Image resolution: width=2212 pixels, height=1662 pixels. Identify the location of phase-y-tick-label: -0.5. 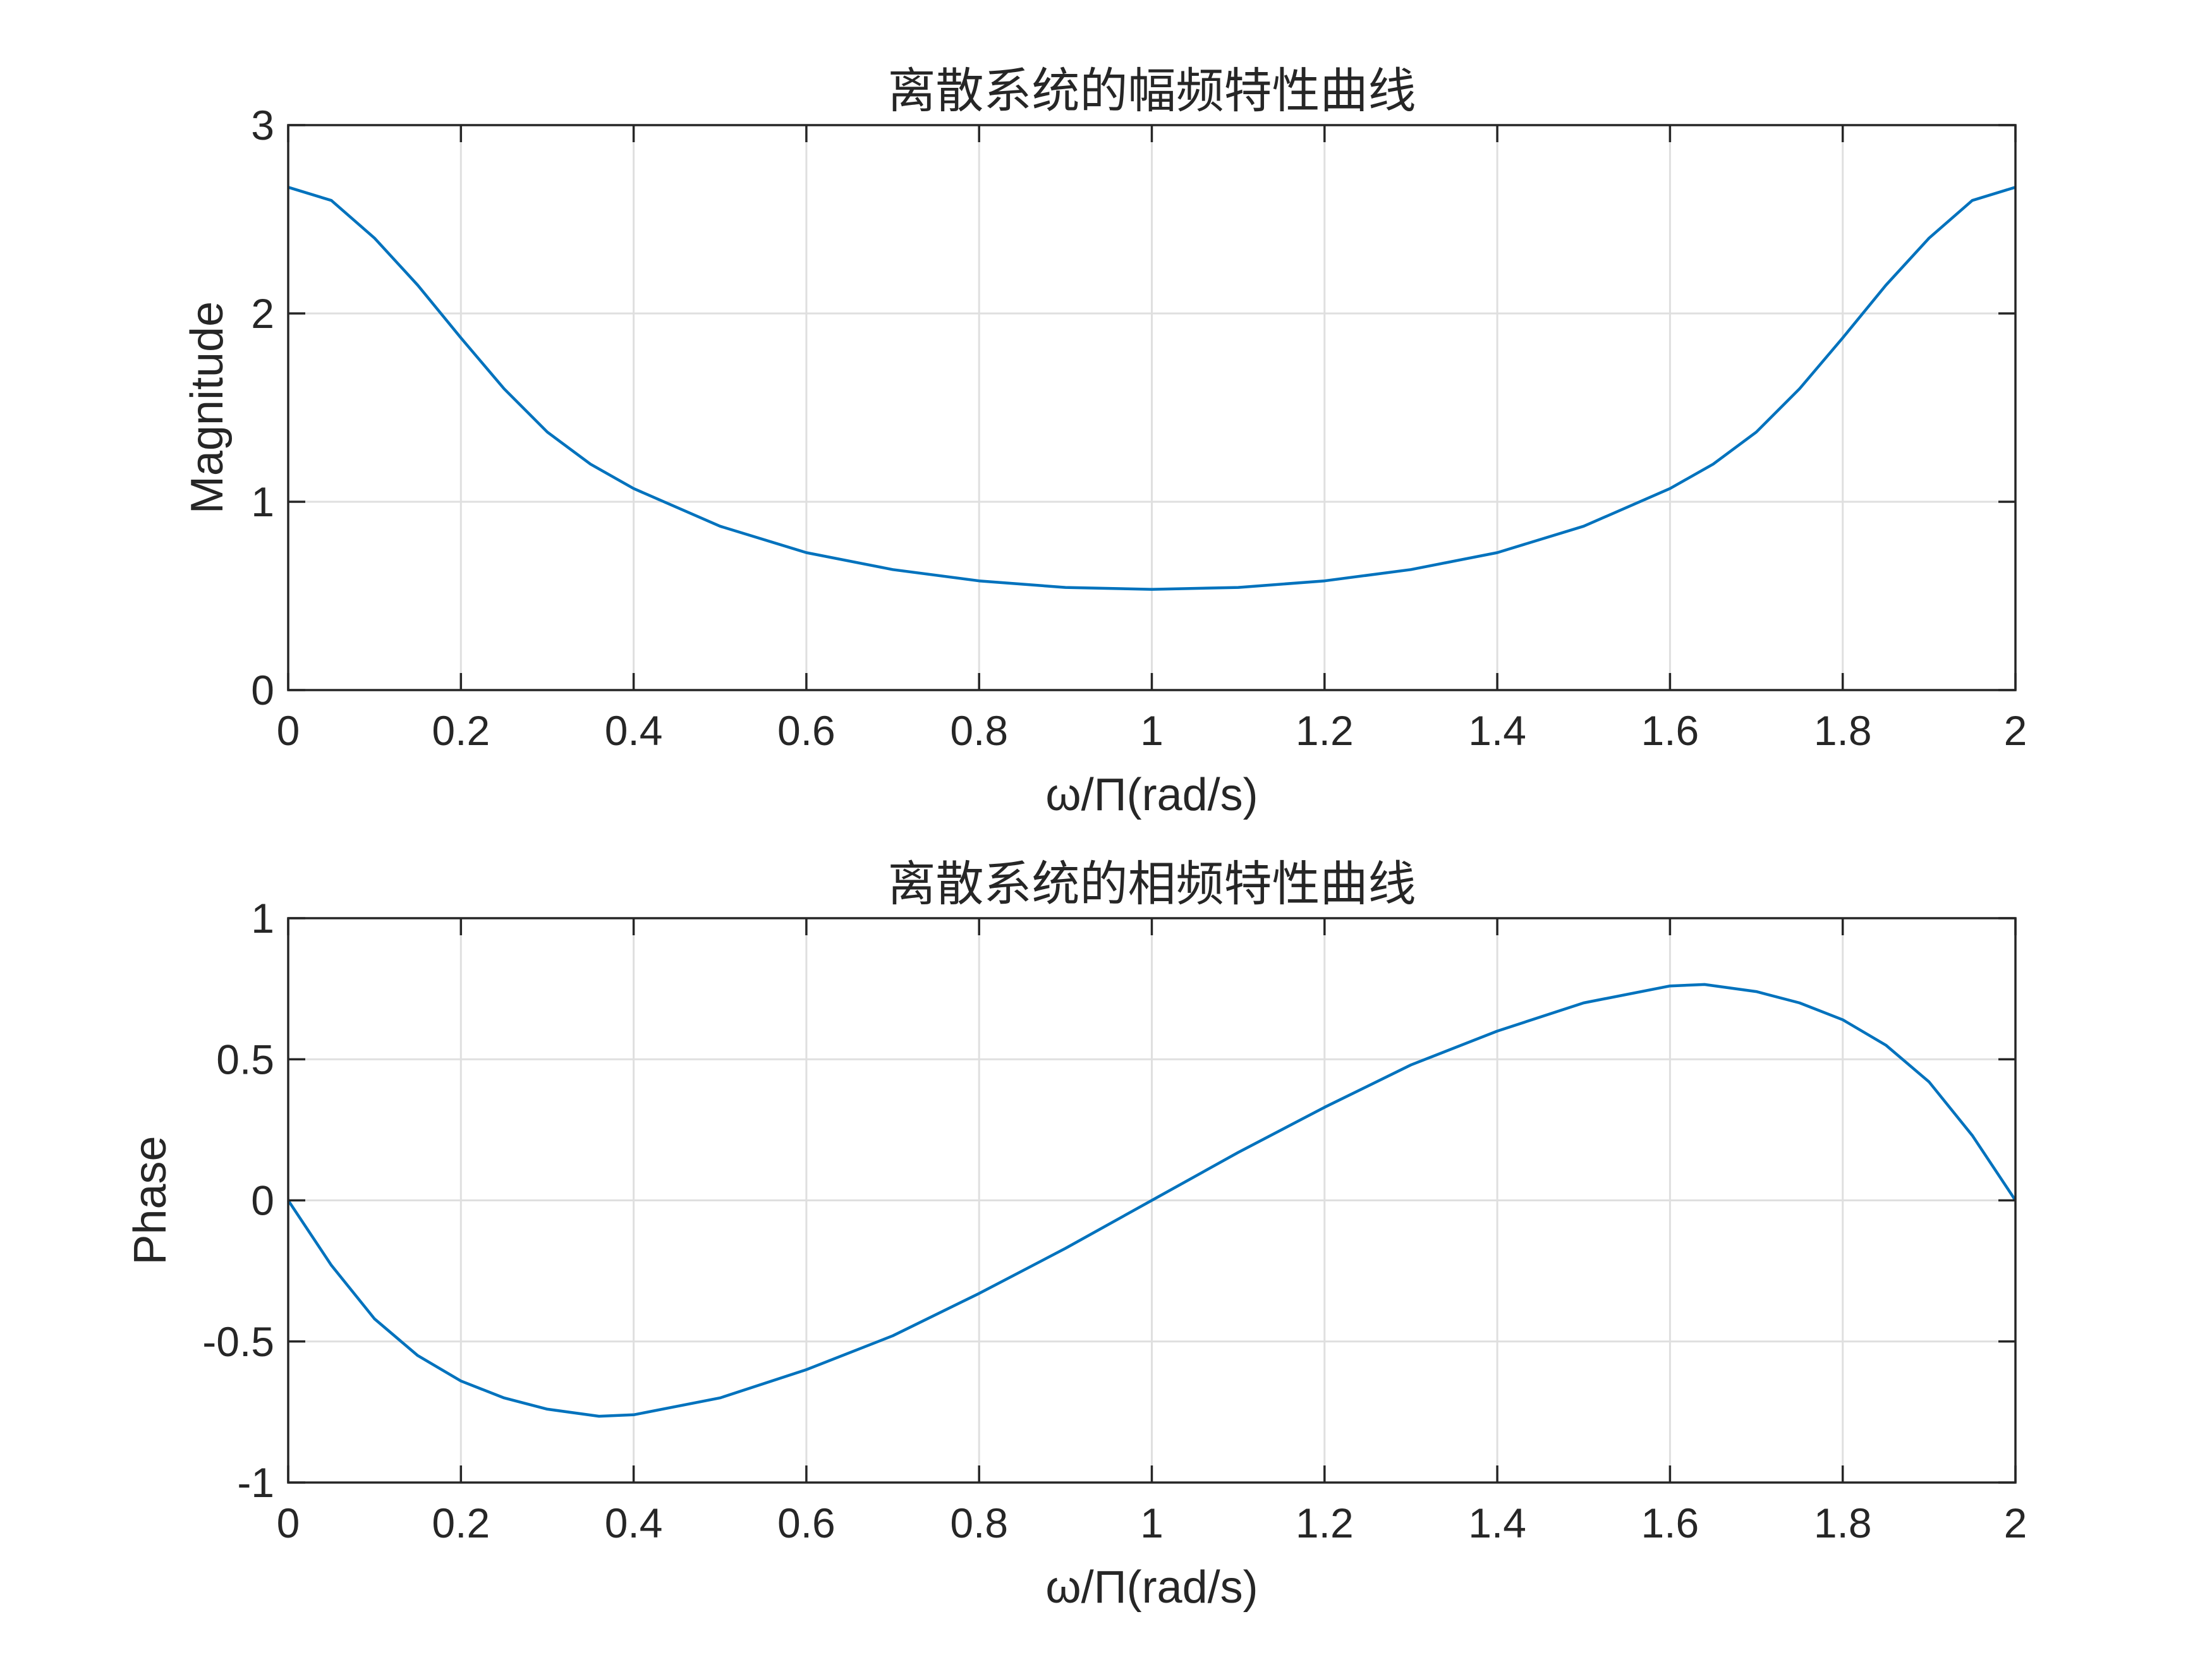
(238, 1341).